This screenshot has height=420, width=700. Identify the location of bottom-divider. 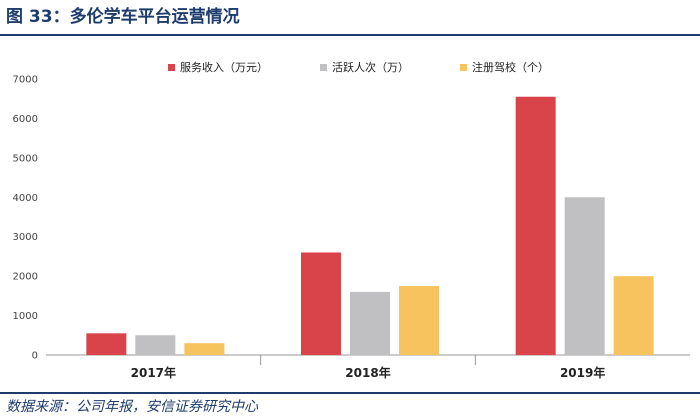
(350, 393).